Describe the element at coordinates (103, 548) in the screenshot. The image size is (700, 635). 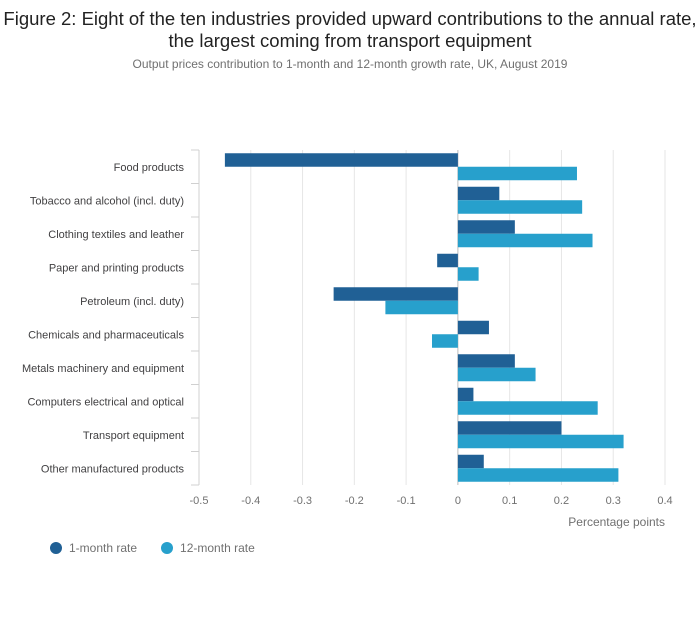
I see `legend-label-1-month: 1-month rate` at that location.